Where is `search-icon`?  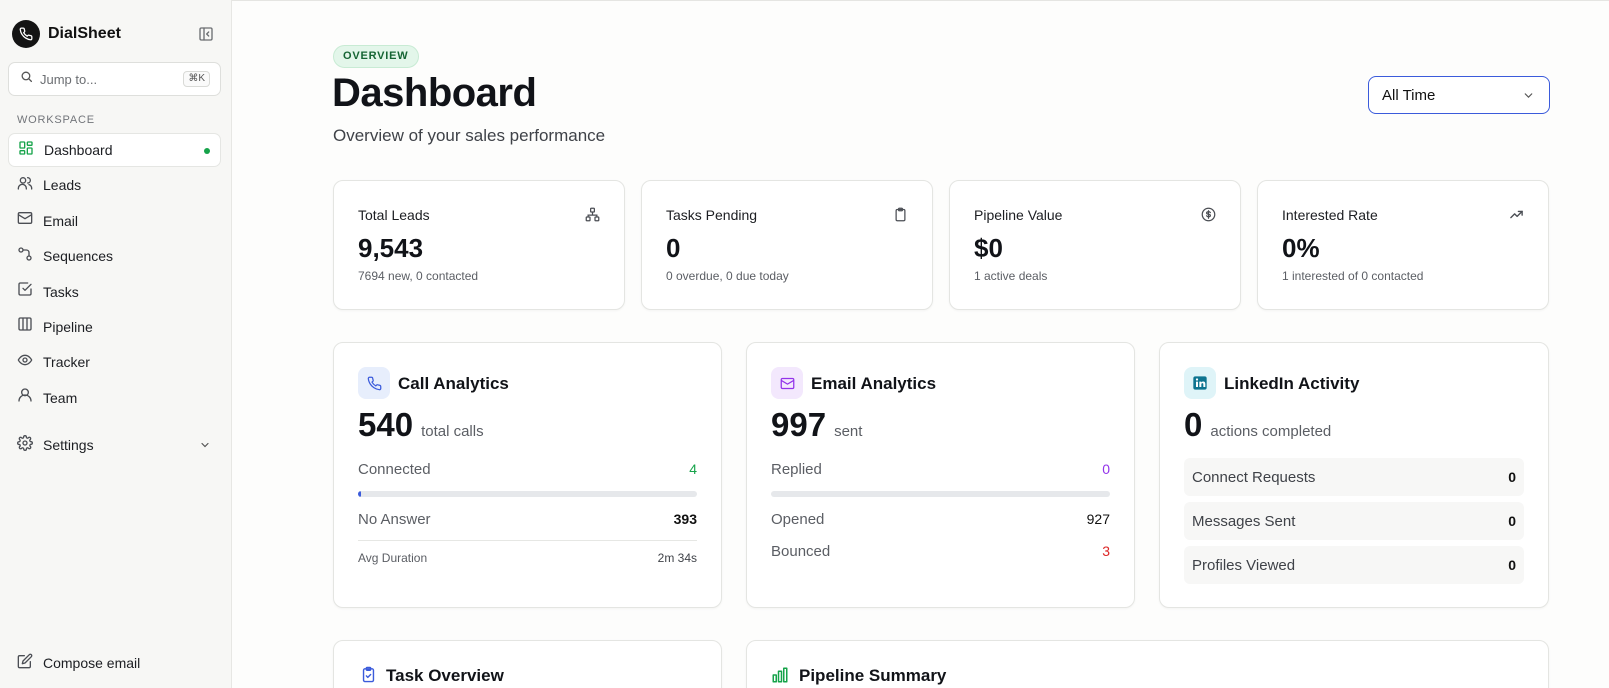
search-icon is located at coordinates (26, 79).